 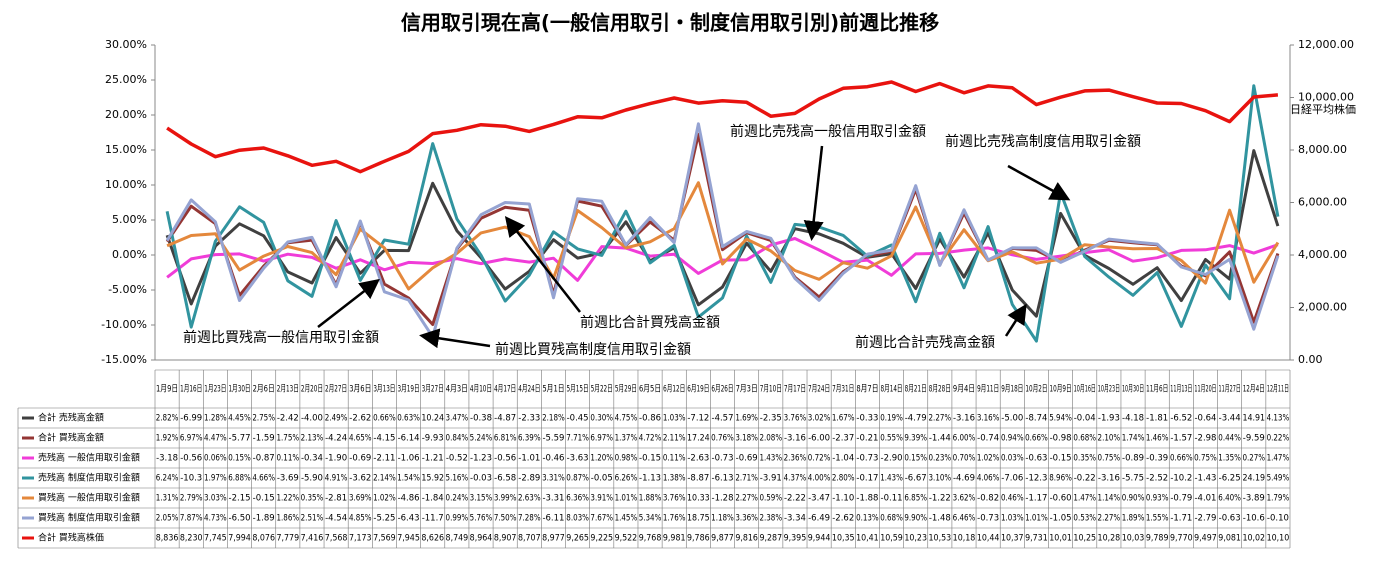 I want to click on table-cell: -1.81, so click(x=1157, y=419).